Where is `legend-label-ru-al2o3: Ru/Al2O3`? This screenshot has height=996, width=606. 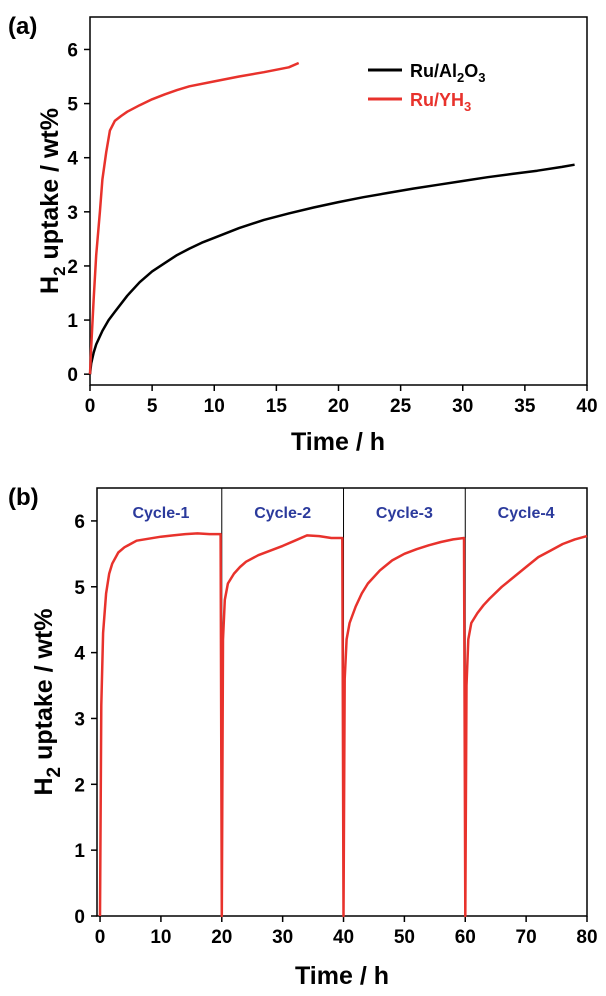
legend-label-ru-al2o3: Ru/Al2O3 is located at coordinates (447, 73).